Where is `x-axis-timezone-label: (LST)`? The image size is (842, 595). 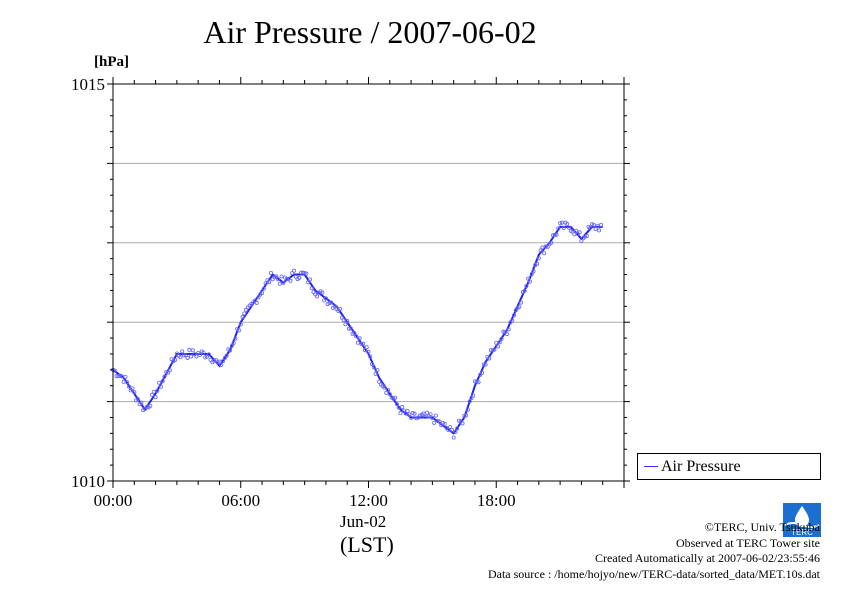
x-axis-timezone-label: (LST) is located at coordinates (367, 544).